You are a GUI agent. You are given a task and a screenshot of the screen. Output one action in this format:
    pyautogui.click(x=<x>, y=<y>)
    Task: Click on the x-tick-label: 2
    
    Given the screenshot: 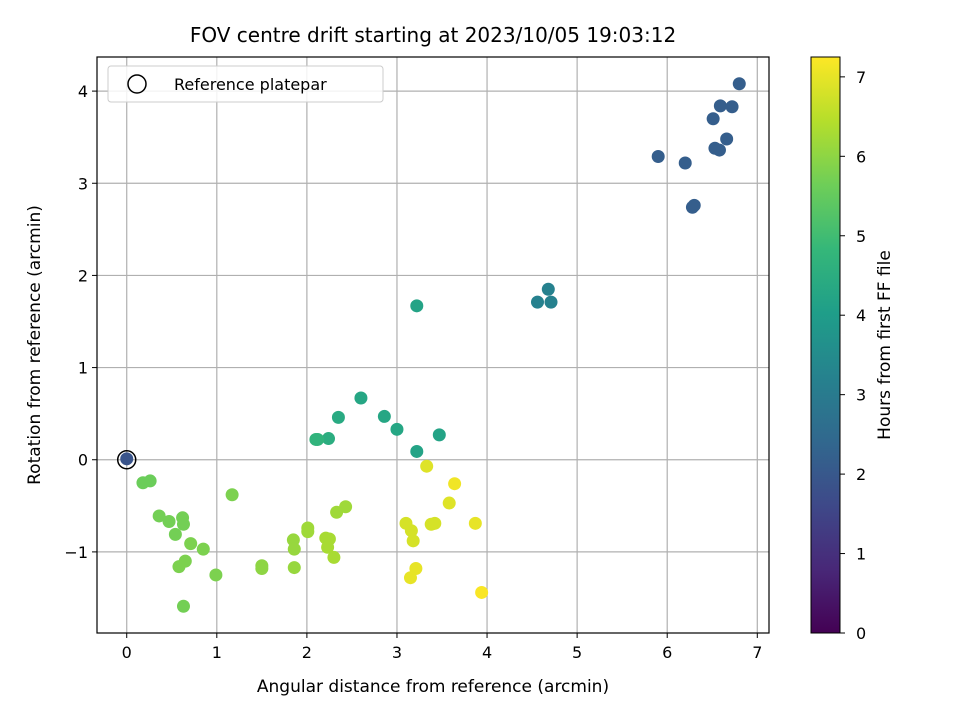 What is the action you would take?
    pyautogui.click(x=307, y=652)
    